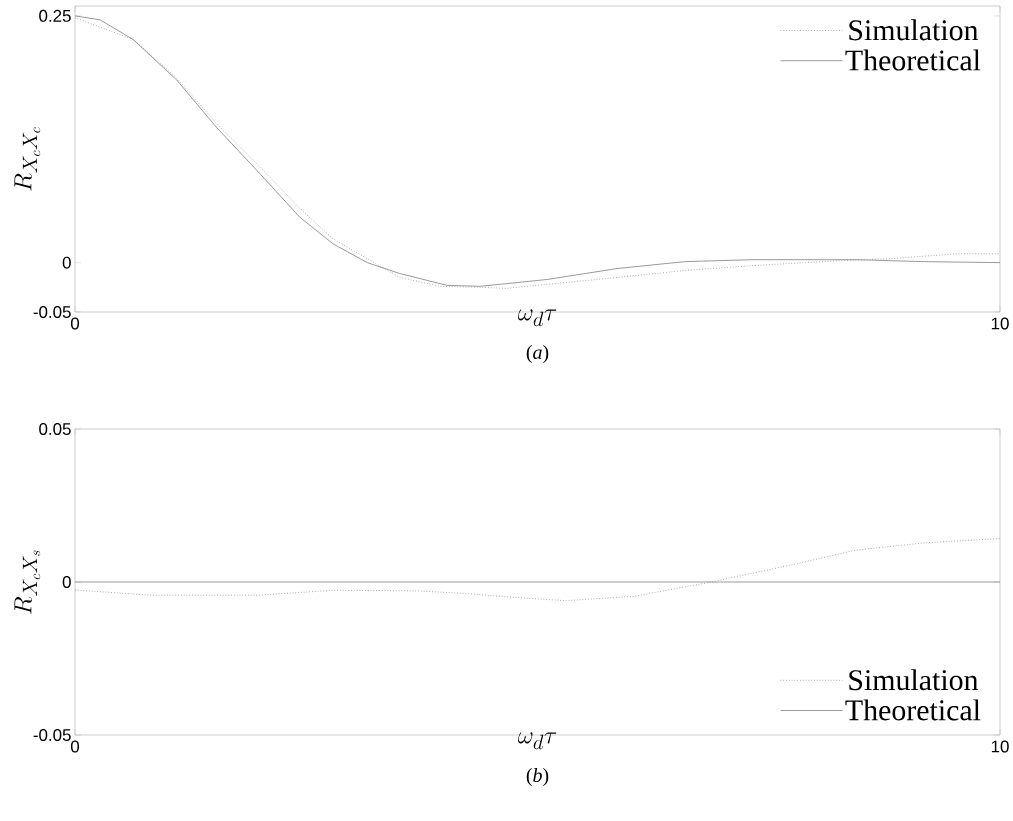 This screenshot has width=1013, height=821. What do you see at coordinates (27, 159) in the screenshot?
I see `y-axis-title: $R_{X_cX_c}$` at bounding box center [27, 159].